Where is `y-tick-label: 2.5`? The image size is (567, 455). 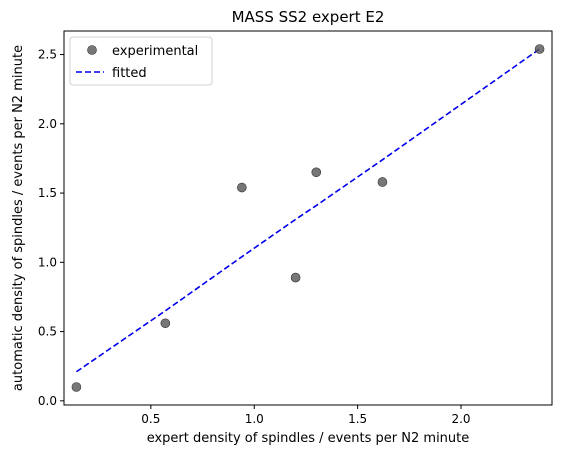
y-tick-label: 2.5 is located at coordinates (47, 55).